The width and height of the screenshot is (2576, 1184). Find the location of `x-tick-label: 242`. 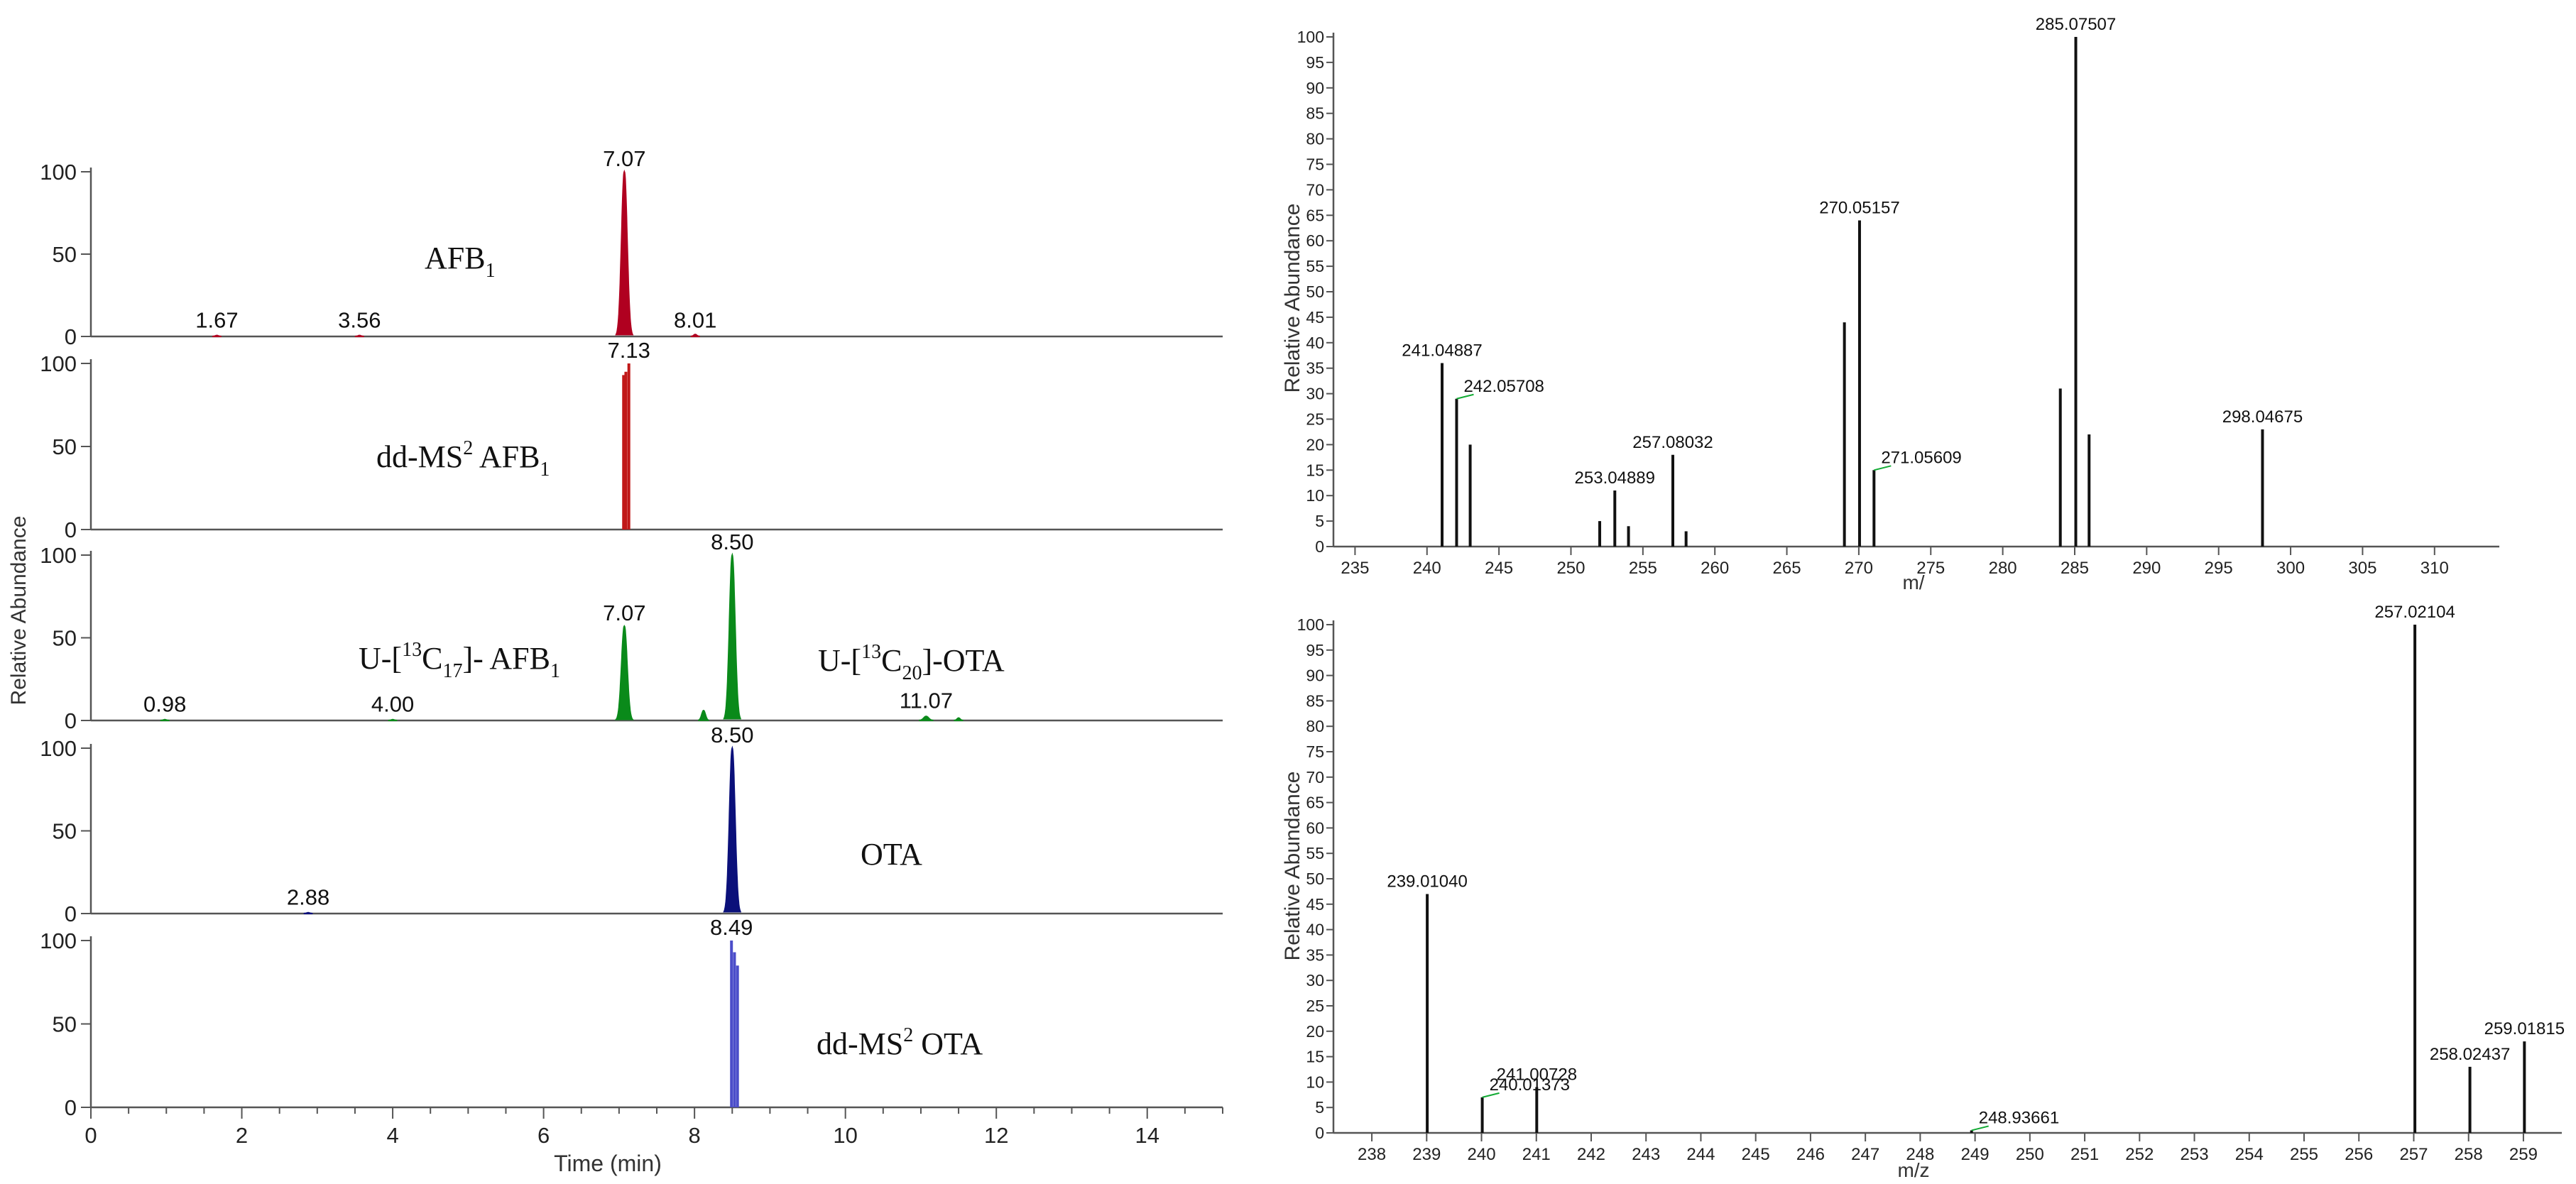

x-tick-label: 242 is located at coordinates (1591, 1154).